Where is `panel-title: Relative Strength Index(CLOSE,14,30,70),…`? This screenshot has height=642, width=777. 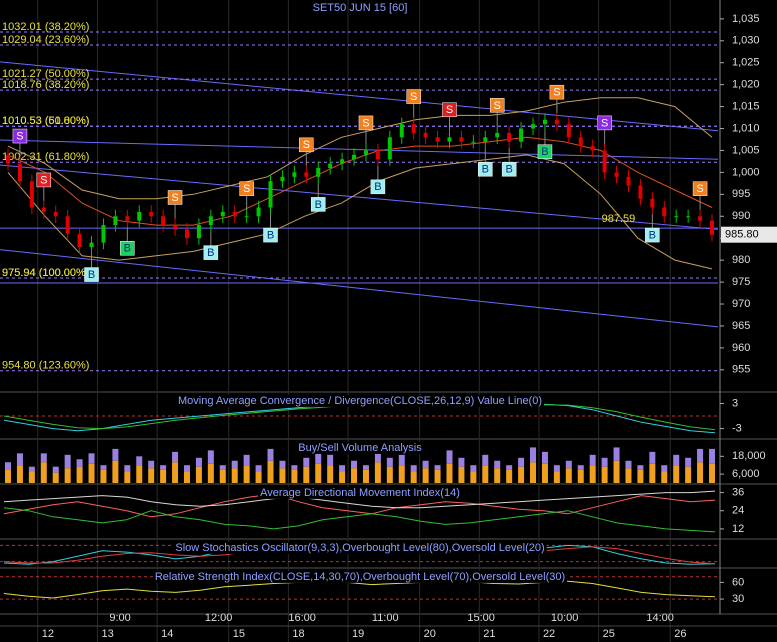
panel-title: Relative Strength Index(CLOSE,14,30,70),… is located at coordinates (360, 577).